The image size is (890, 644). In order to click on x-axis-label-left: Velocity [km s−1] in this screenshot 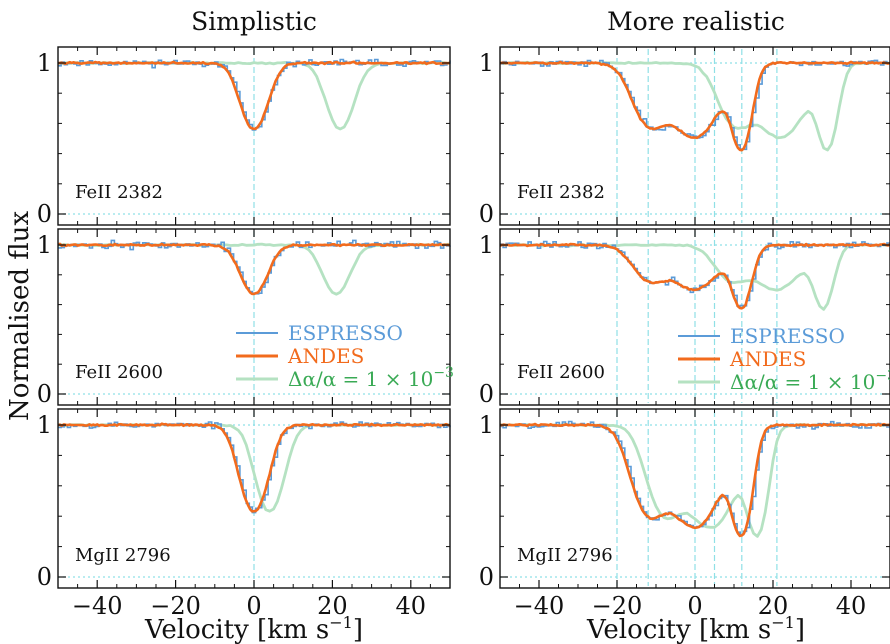, I will do `click(253, 628)`.